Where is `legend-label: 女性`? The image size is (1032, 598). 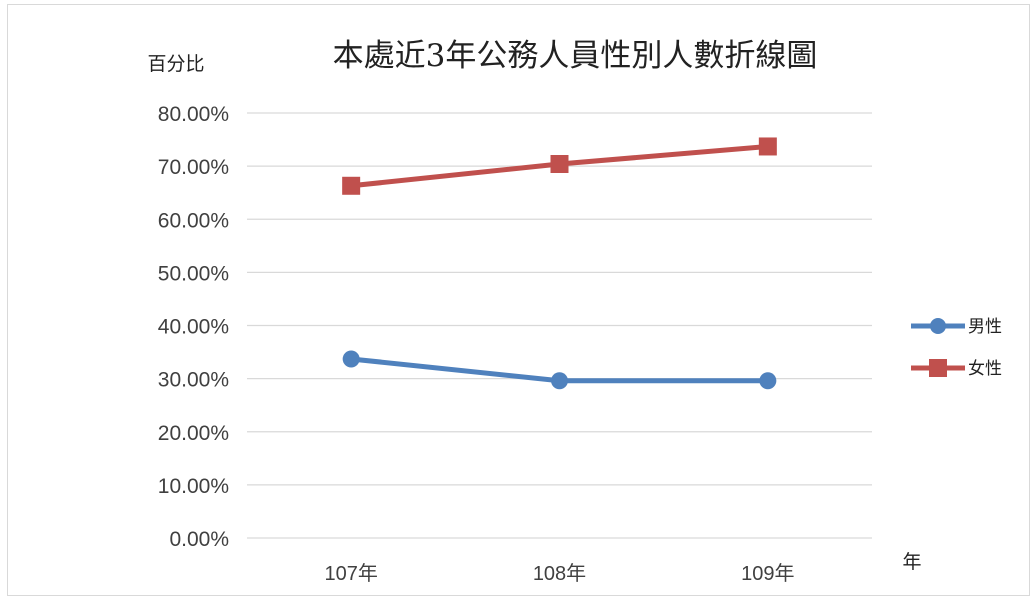 legend-label: 女性 is located at coordinates (985, 369).